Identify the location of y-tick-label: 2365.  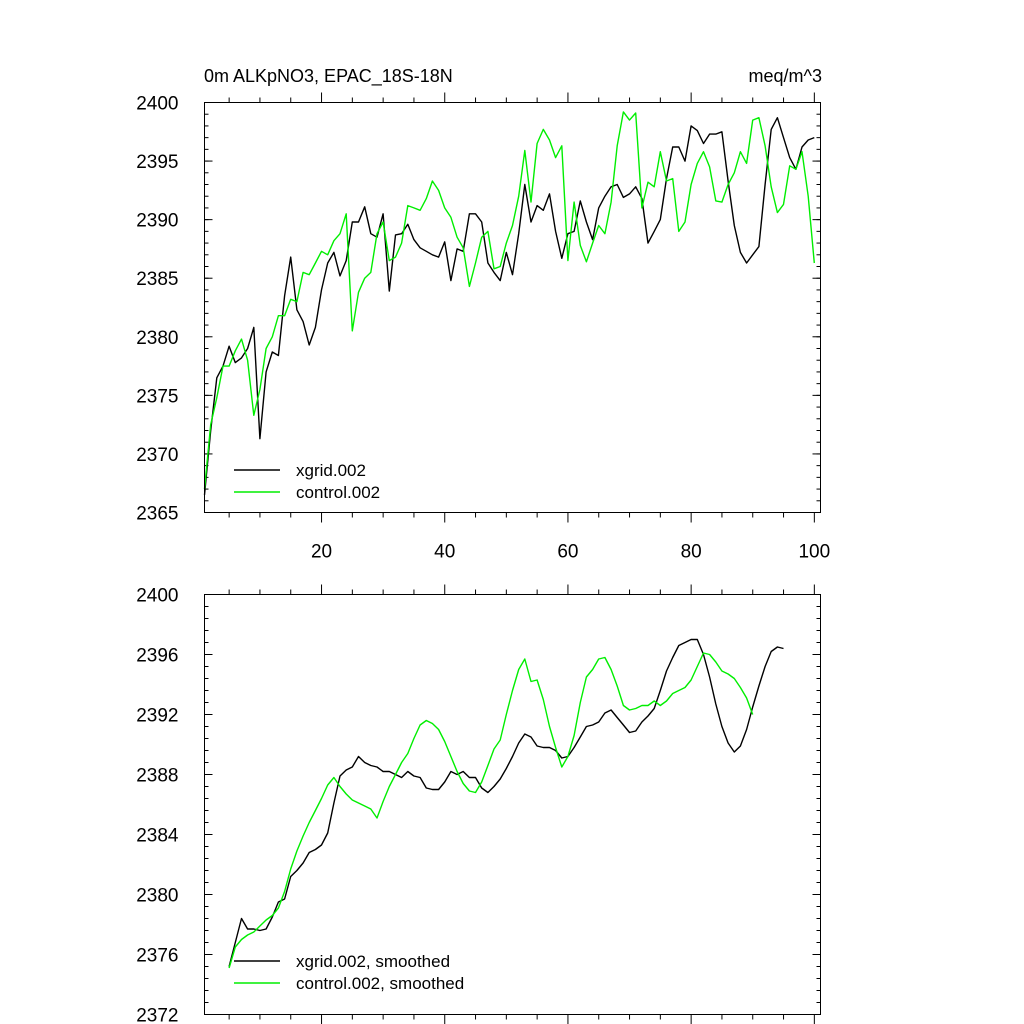
(157, 514).